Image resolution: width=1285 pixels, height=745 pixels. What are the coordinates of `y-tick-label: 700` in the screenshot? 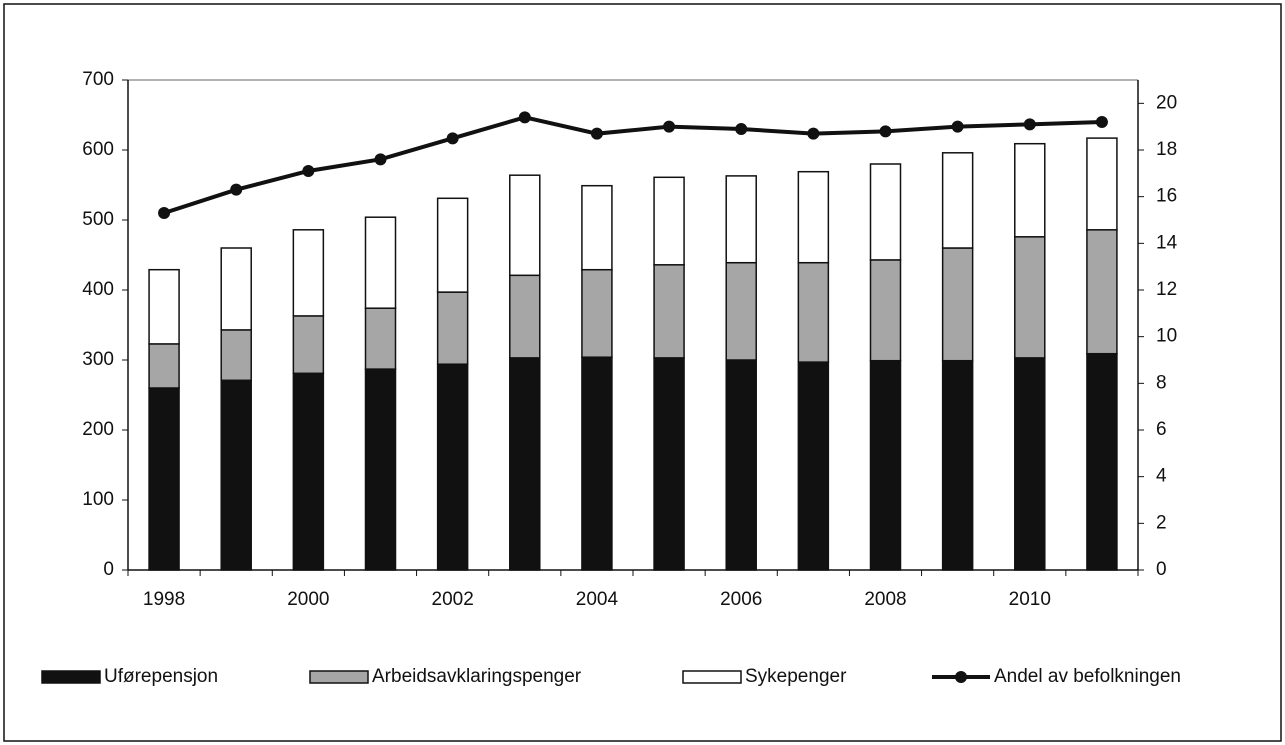 It's located at (98, 79).